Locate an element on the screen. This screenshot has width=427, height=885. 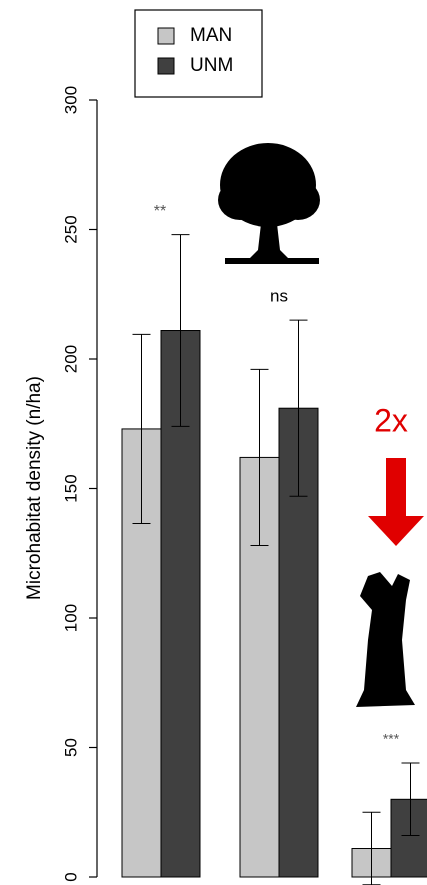
y-axis-label: Microhabitat density (n/ha) is located at coordinates (34, 488).